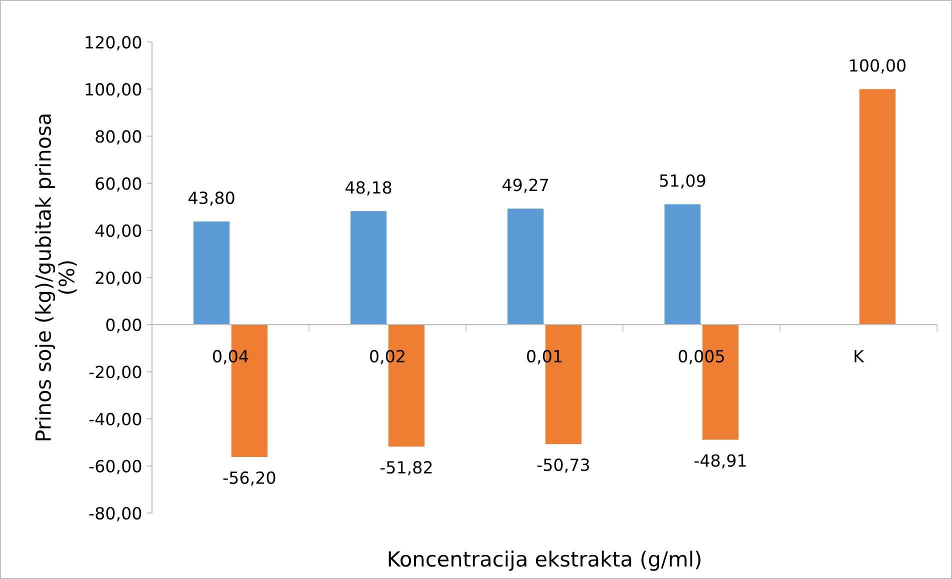 The width and height of the screenshot is (952, 579). I want to click on data-label: 49,27, so click(525, 185).